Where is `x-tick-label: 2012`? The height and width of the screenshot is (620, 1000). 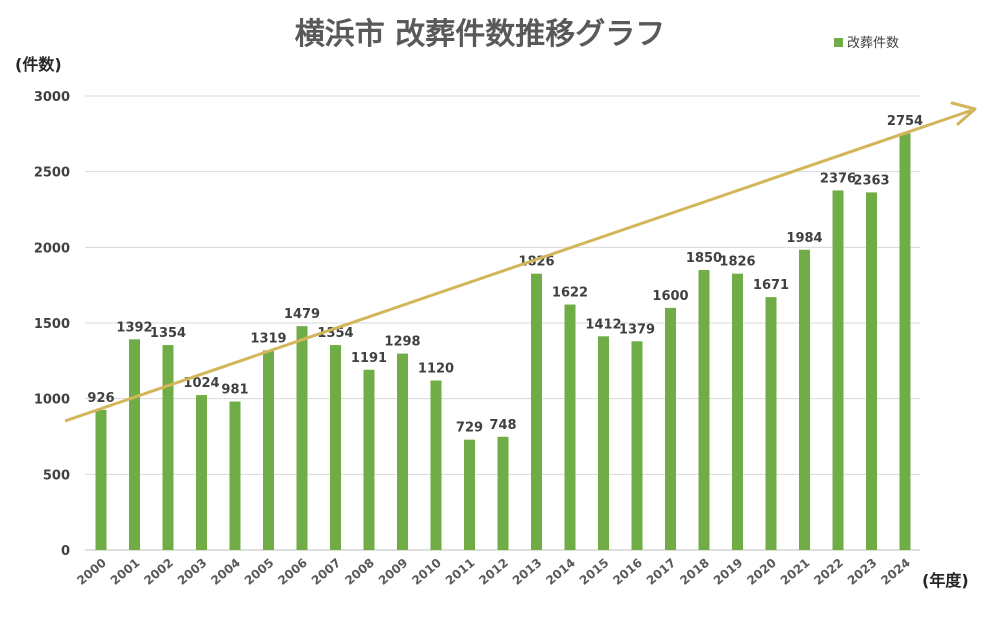
x-tick-label: 2012 is located at coordinates (493, 572).